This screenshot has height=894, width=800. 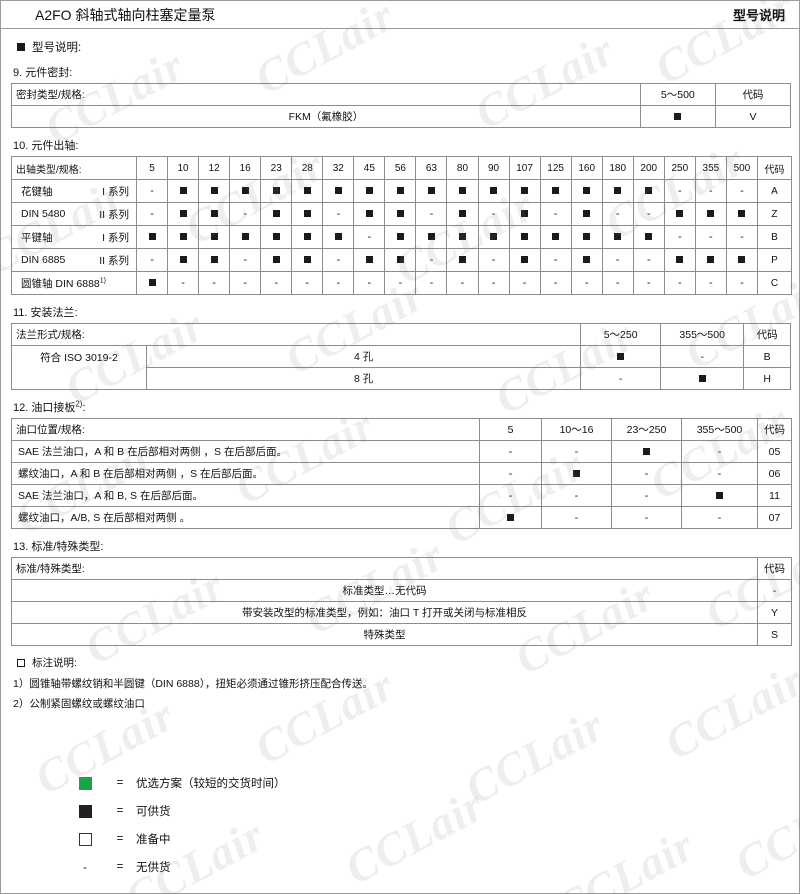 What do you see at coordinates (427, 867) in the screenshot?
I see `legend-item: - = 无供货` at bounding box center [427, 867].